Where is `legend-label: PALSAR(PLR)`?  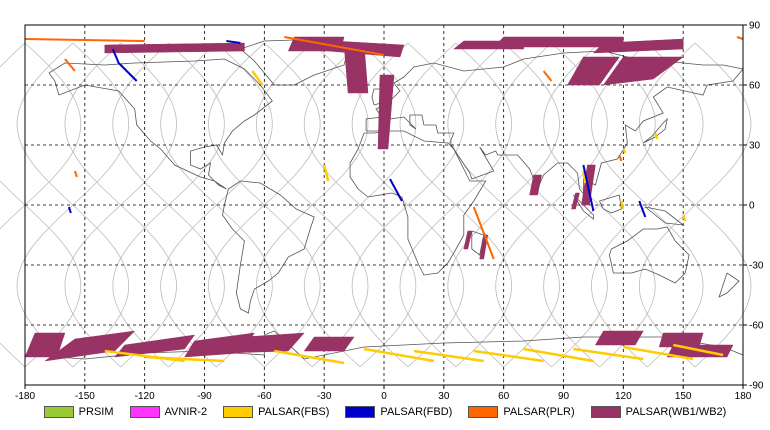
legend-label: PALSAR(PLR) is located at coordinates (539, 412).